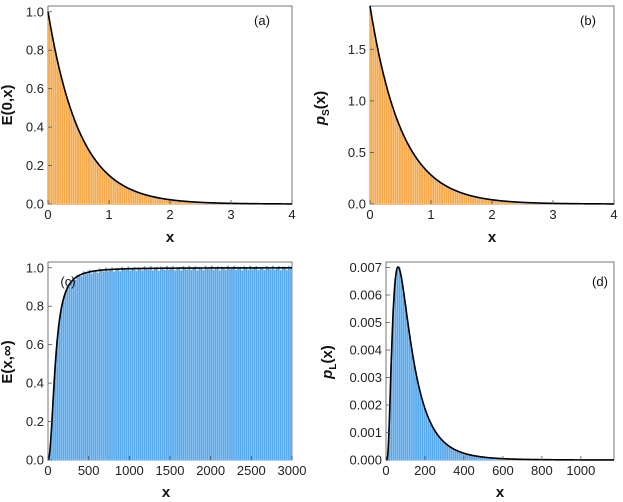  Describe the element at coordinates (503, 470) in the screenshot. I see `panel-d-xtick-label: 600` at that location.